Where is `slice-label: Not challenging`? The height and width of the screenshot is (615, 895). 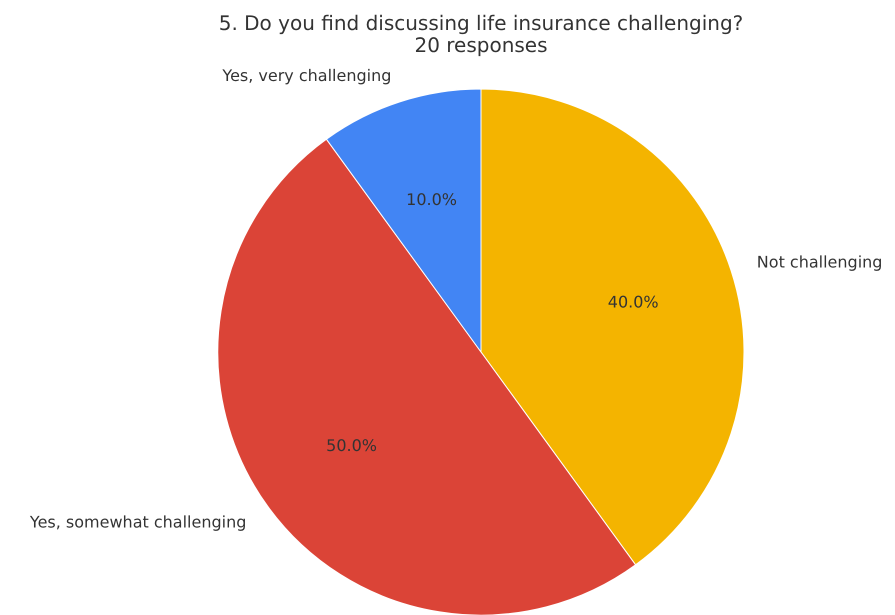
slice-label: Not challenging is located at coordinates (819, 262).